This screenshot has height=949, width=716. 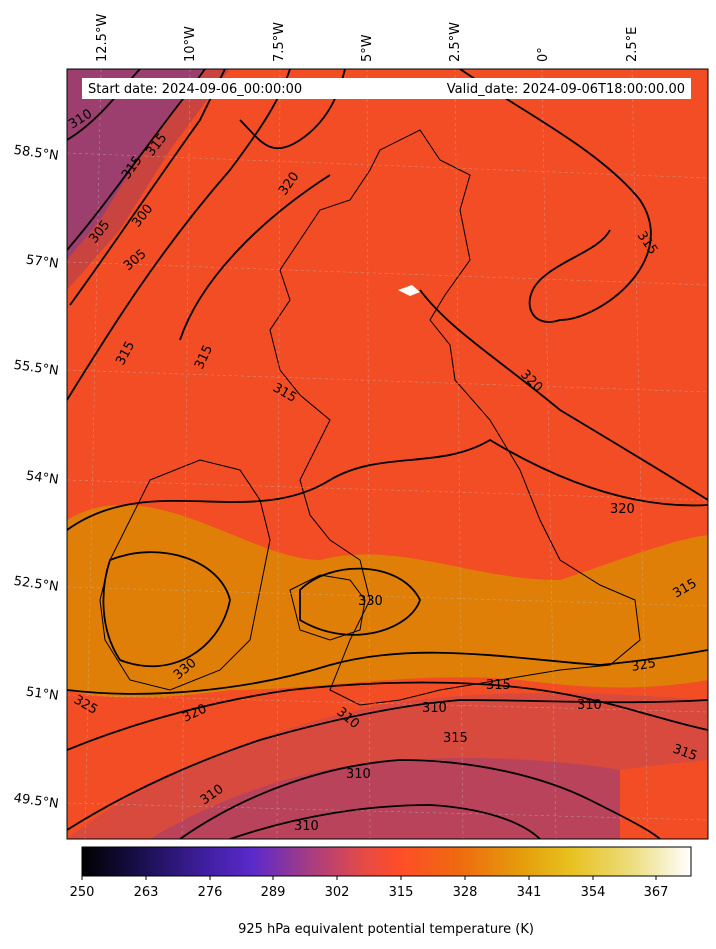 What do you see at coordinates (656, 892) in the screenshot?
I see `colorbar-tick-label: 367` at bounding box center [656, 892].